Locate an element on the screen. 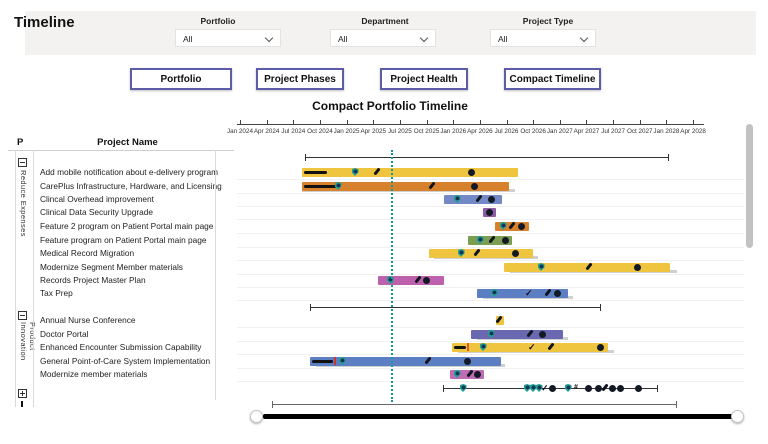 The image size is (768, 444). project-name: Modernize member materials is located at coordinates (94, 374).